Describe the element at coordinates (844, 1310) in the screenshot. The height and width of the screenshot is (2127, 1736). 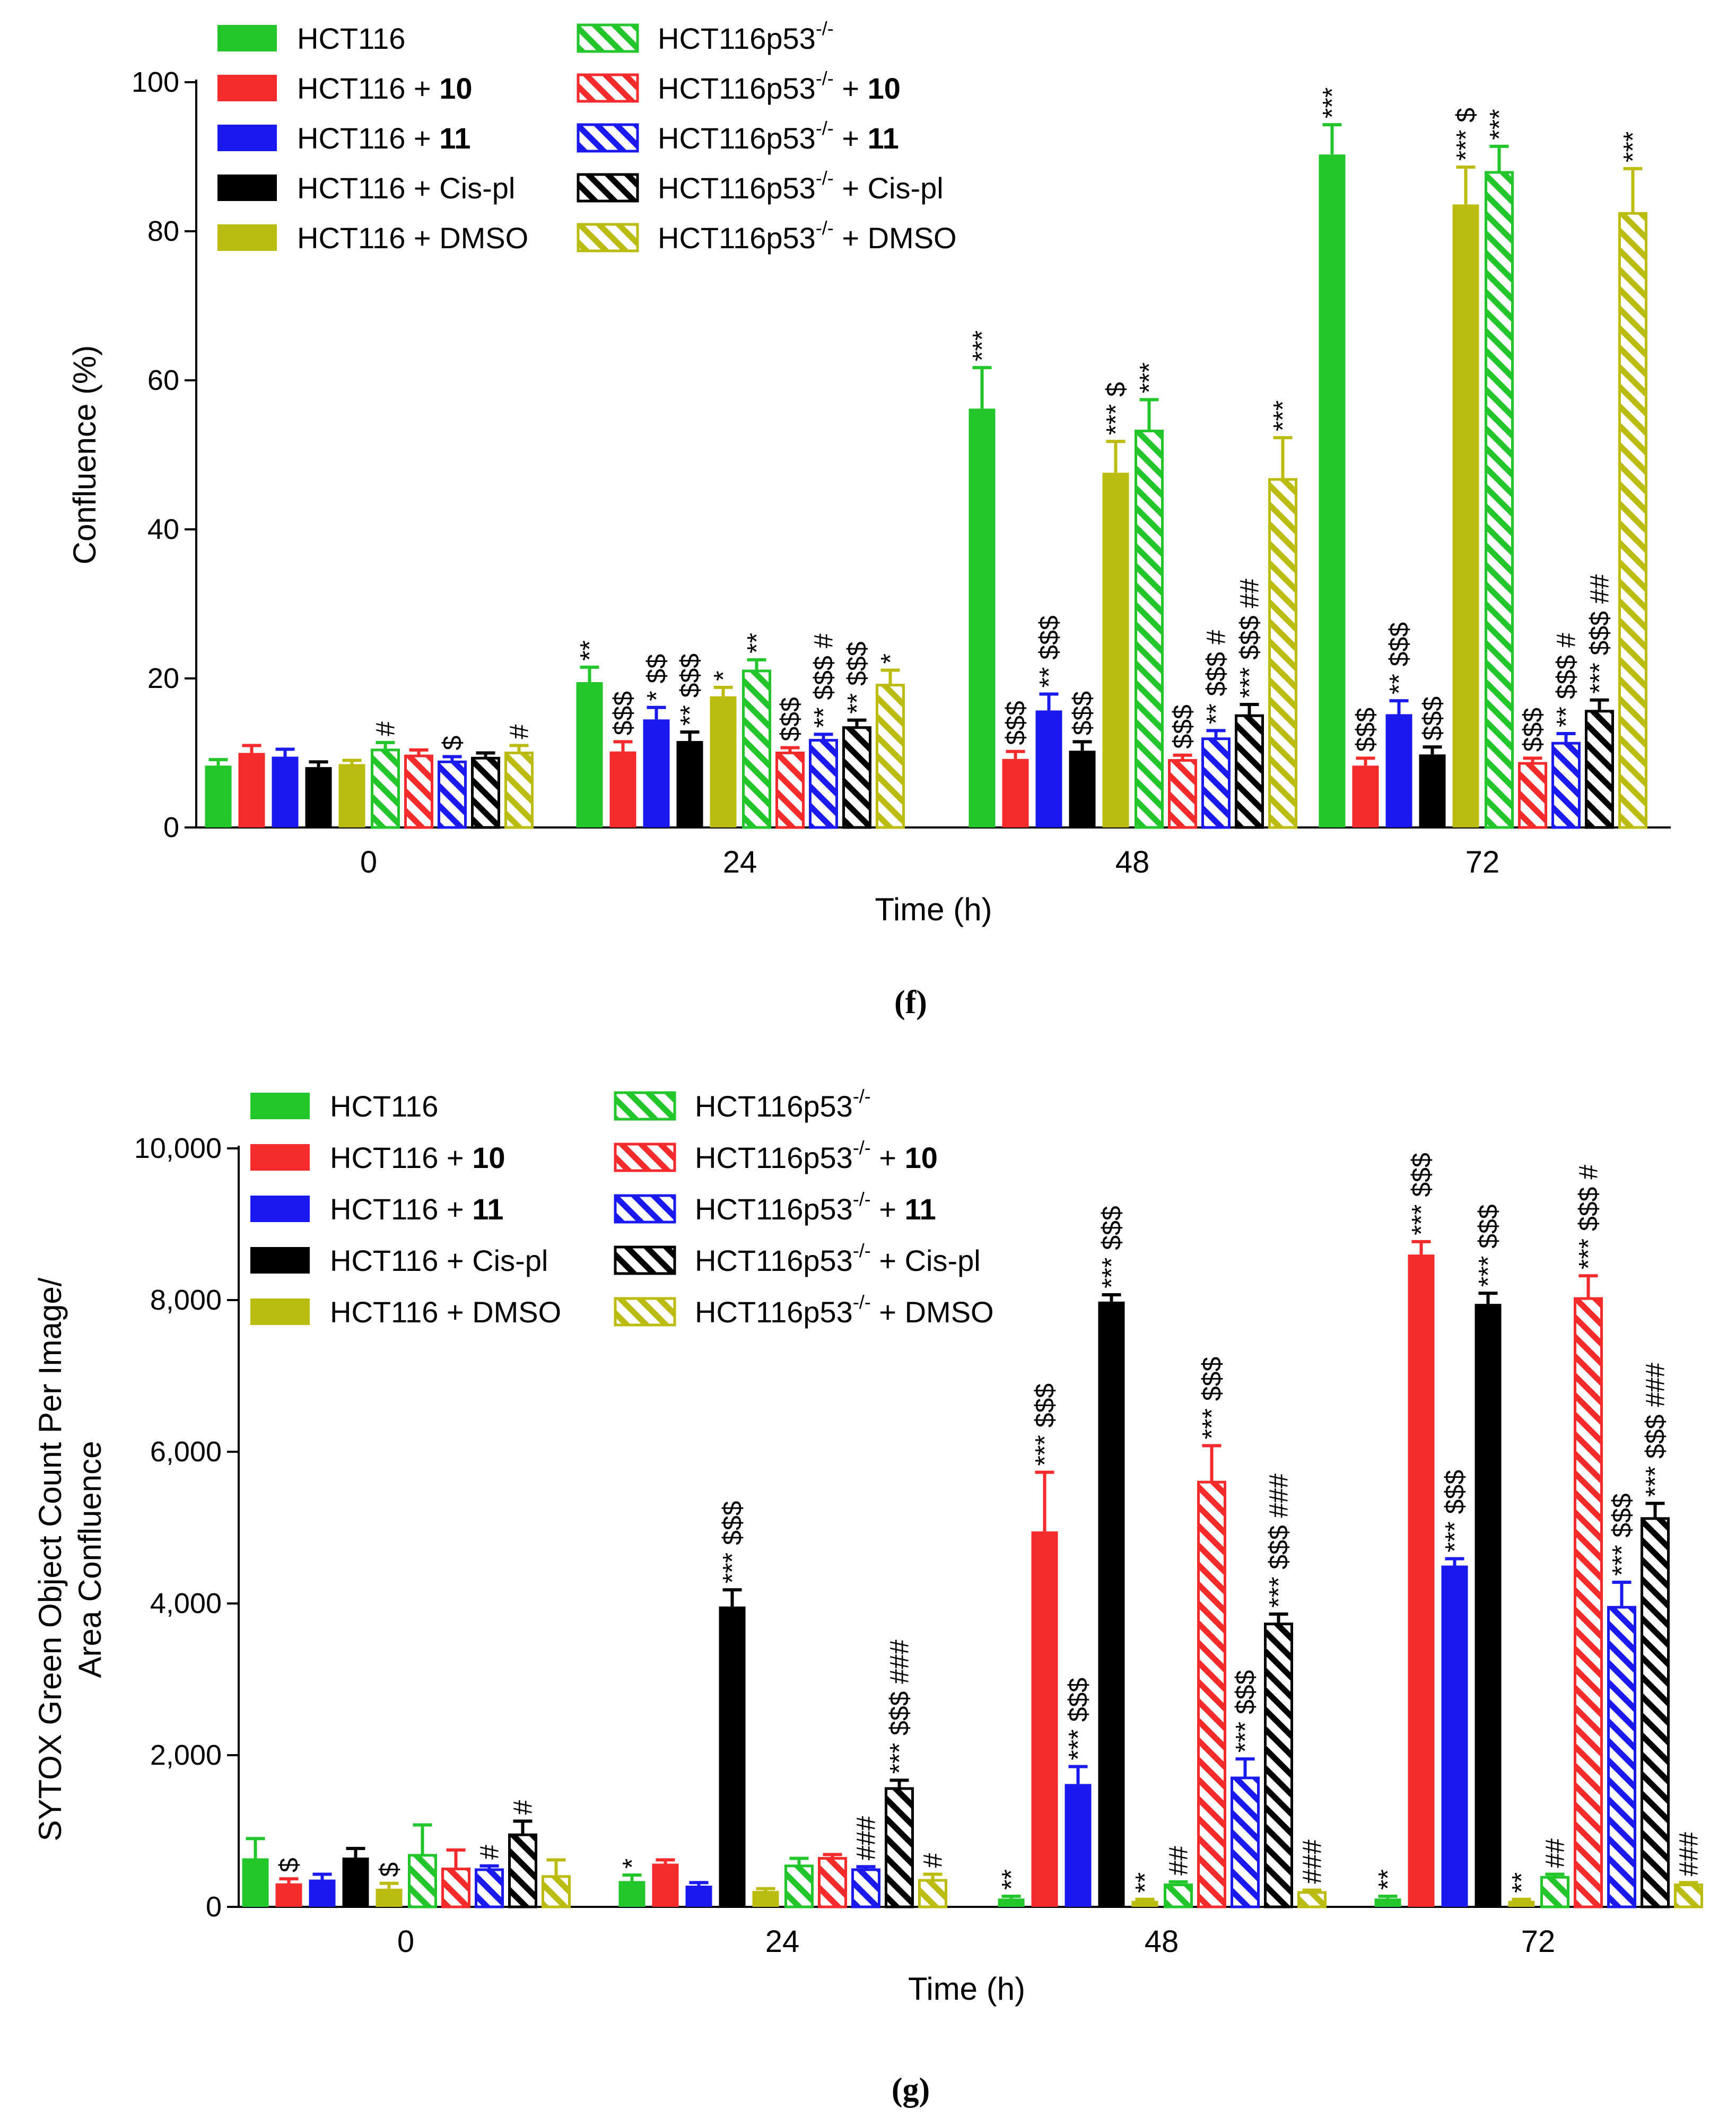
I see `legend-label: HCT116p53-/- + DMSO` at that location.